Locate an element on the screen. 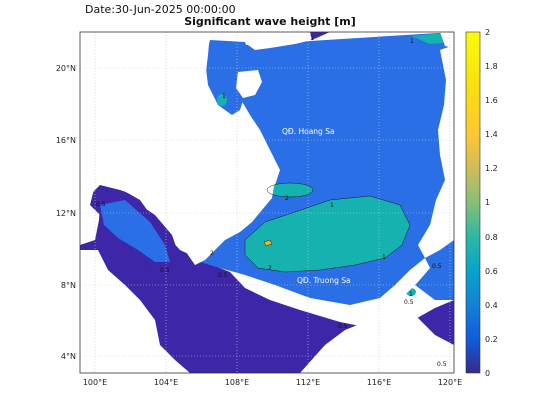 The height and width of the screenshot is (420, 560). lon-tick: 120°E is located at coordinates (450, 382).